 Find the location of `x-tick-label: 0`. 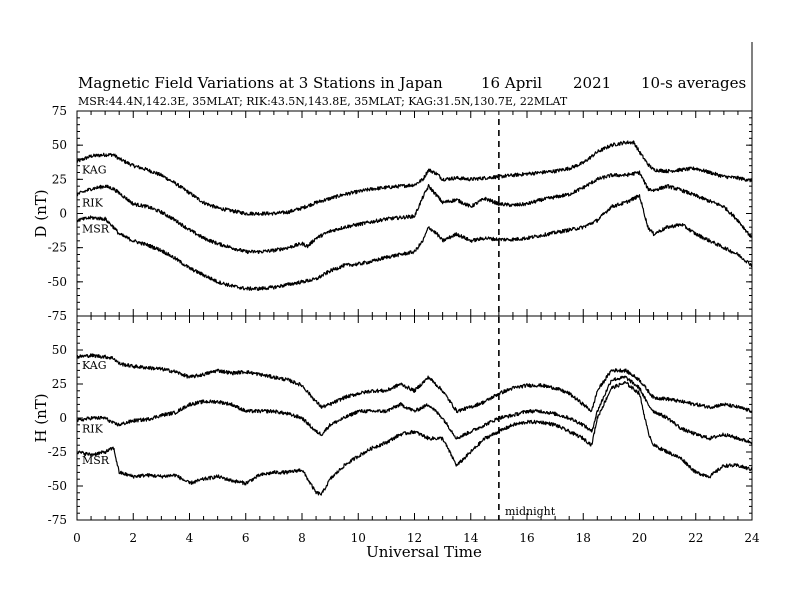

x-tick-label: 0 is located at coordinates (77, 538).